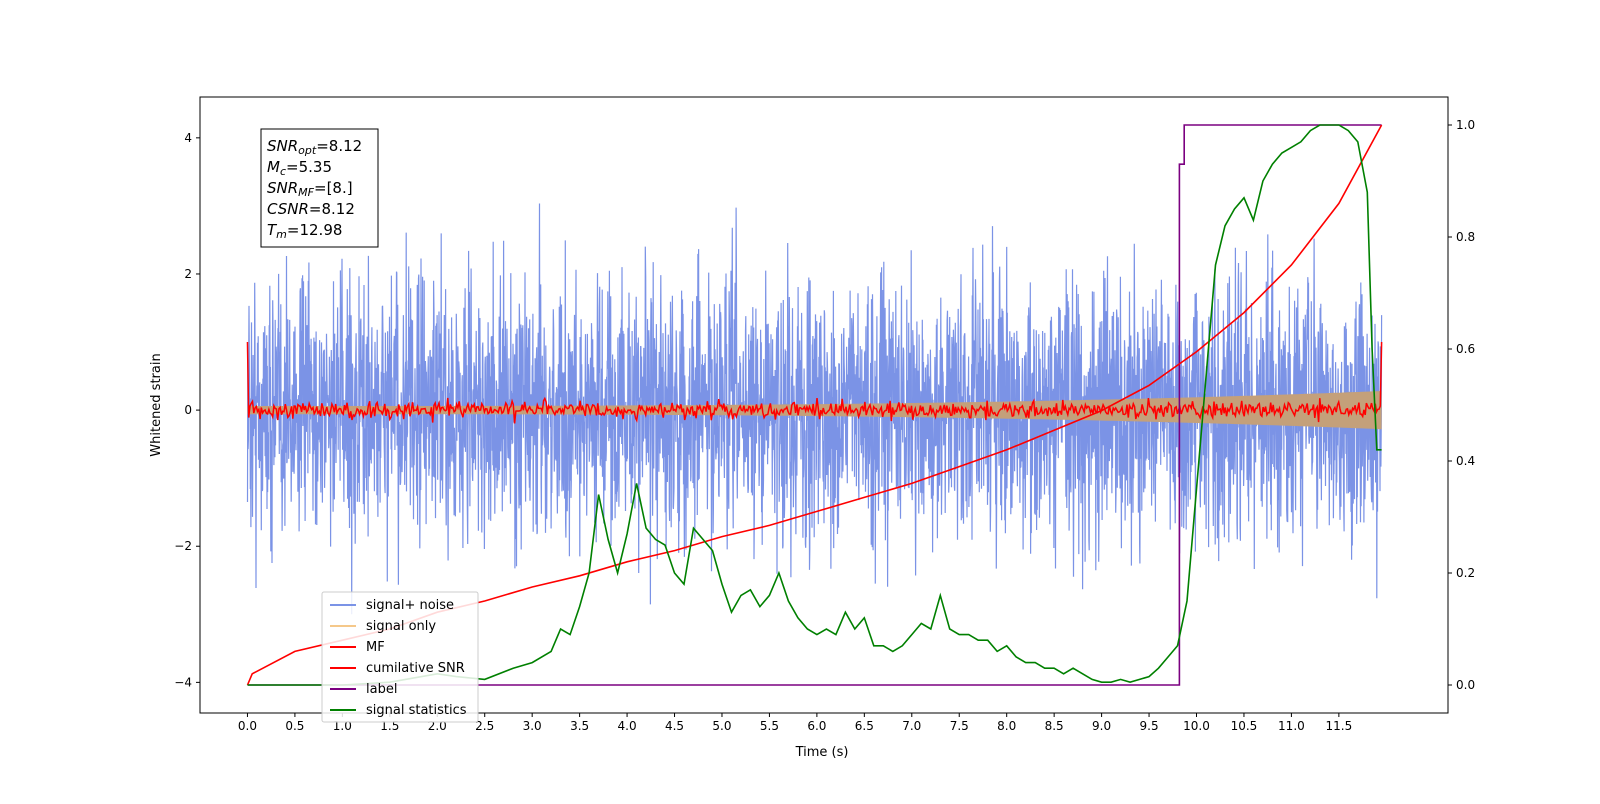 The image size is (1600, 804). I want to click on x-tick-label: 3.0, so click(532, 726).